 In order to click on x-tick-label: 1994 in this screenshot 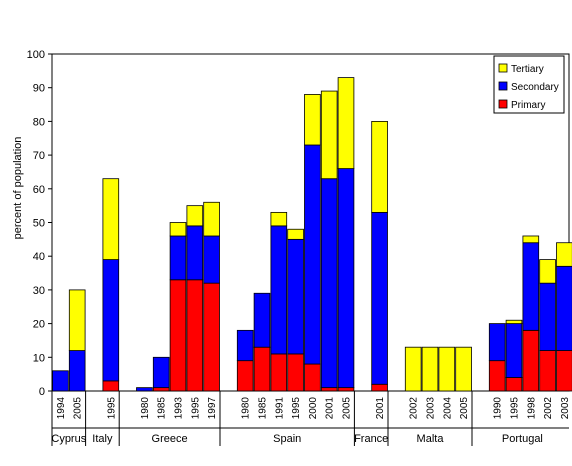, I will do `click(61, 408)`.